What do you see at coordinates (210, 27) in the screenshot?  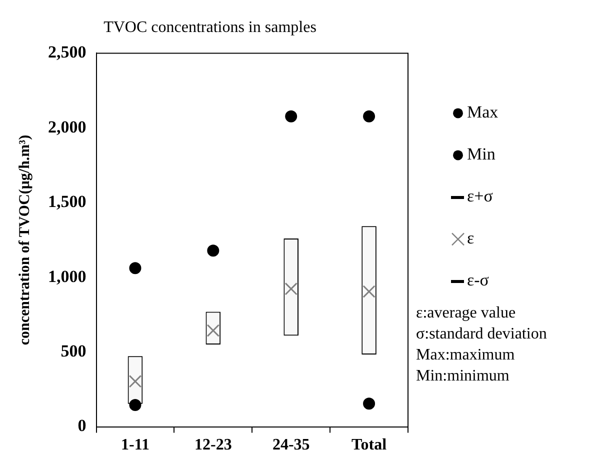 I see `chart-title: TVOC concentrations in samples` at bounding box center [210, 27].